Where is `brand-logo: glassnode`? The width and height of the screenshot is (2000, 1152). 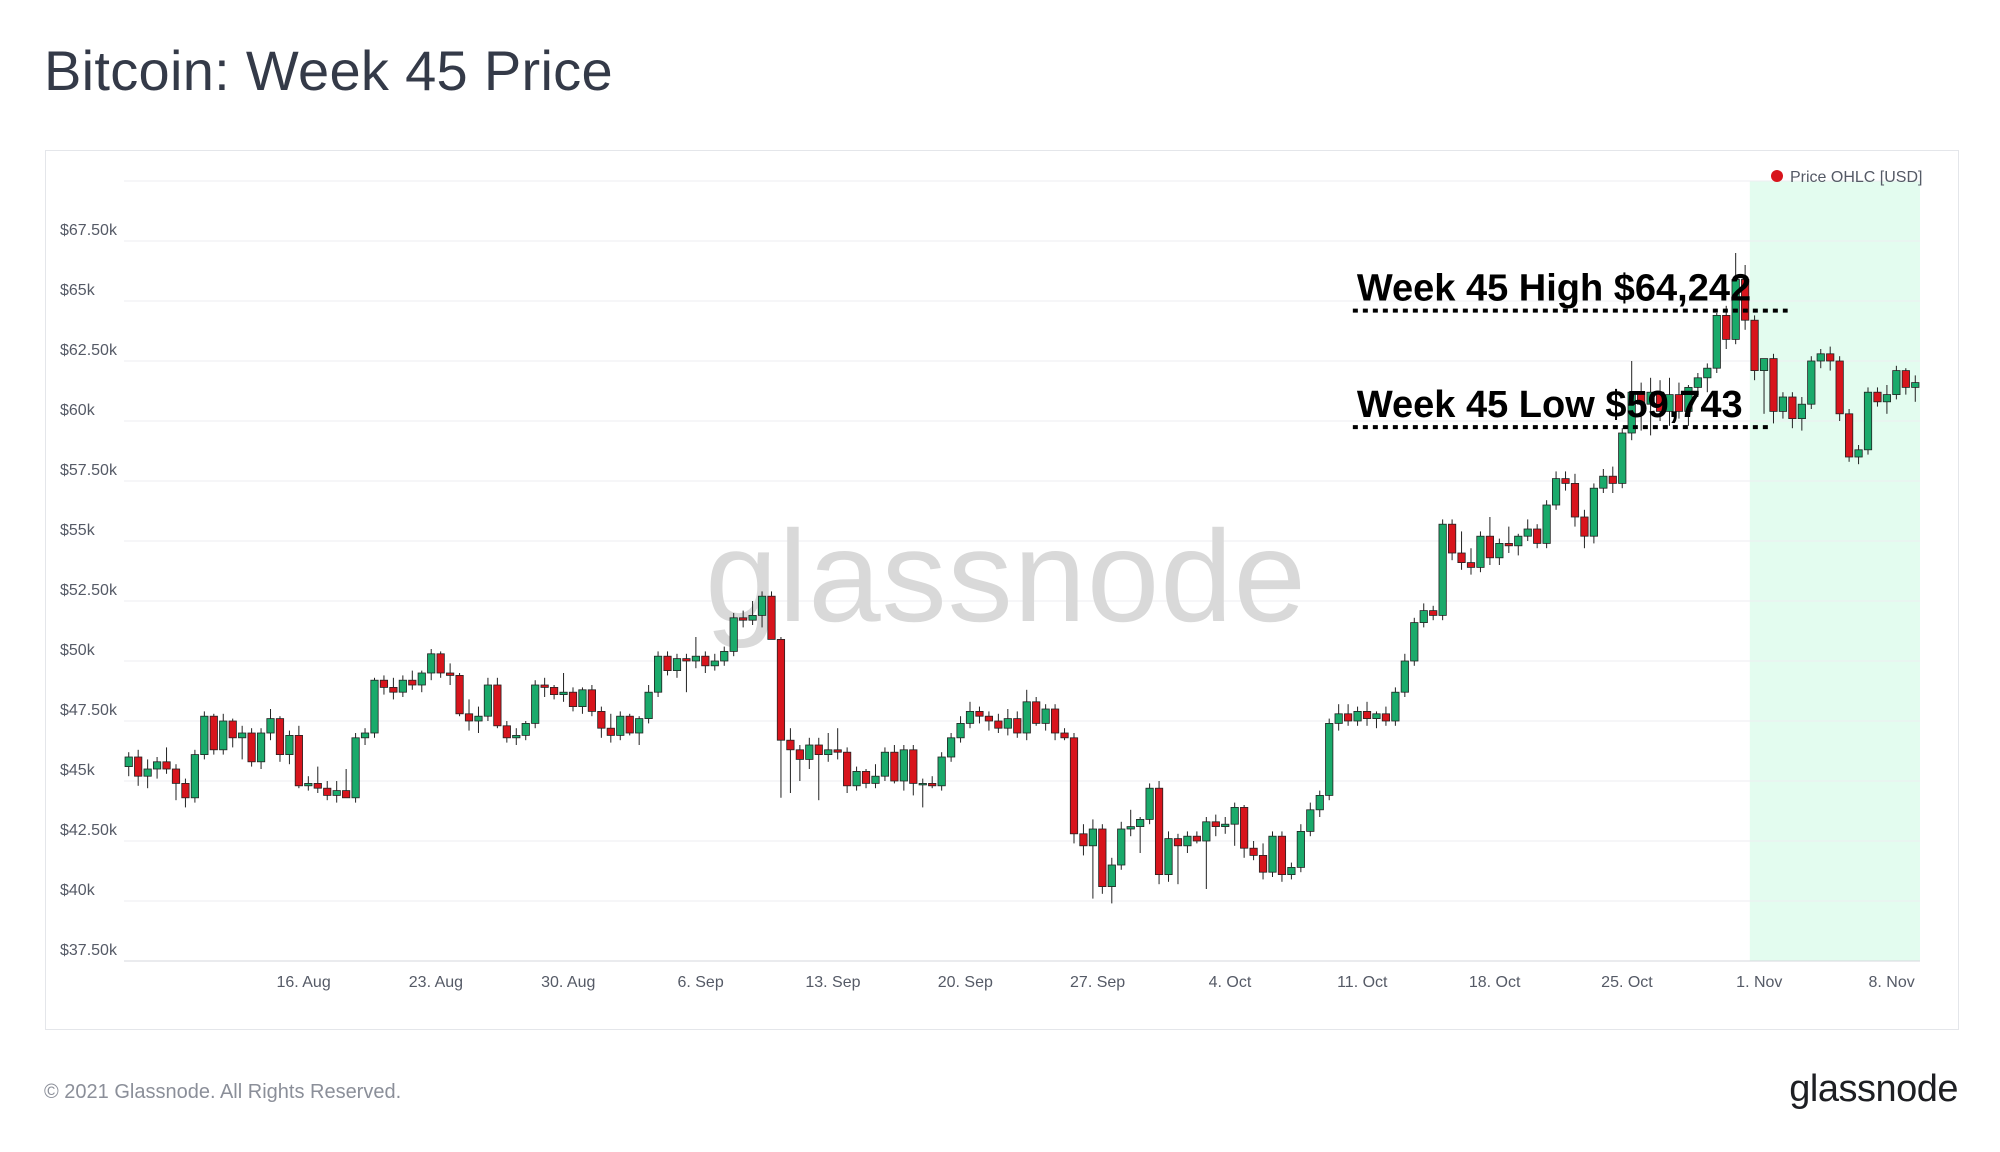
brand-logo: glassnode is located at coordinates (1873, 1089).